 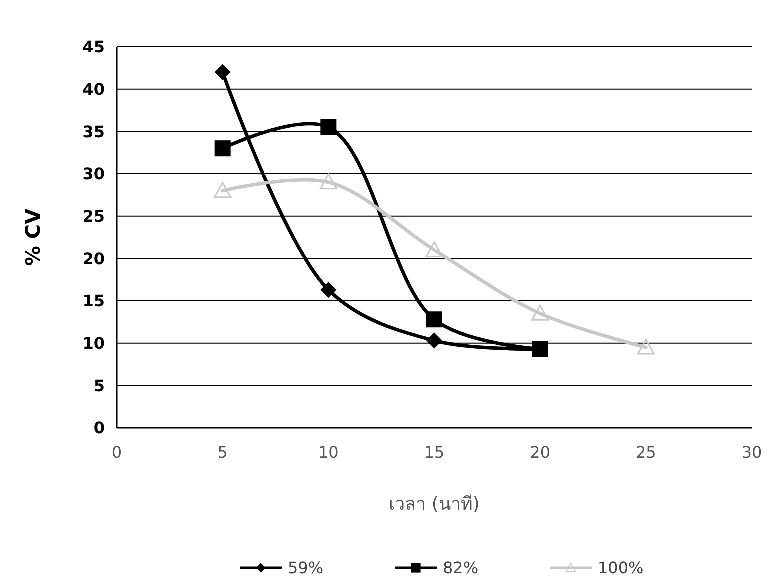 What do you see at coordinates (99, 386) in the screenshot?
I see `y-tick-label: 5` at bounding box center [99, 386].